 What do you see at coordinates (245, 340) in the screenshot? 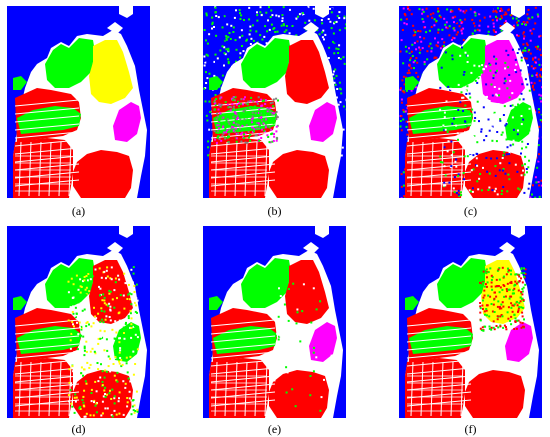
I see `park-band` at bounding box center [245, 340].